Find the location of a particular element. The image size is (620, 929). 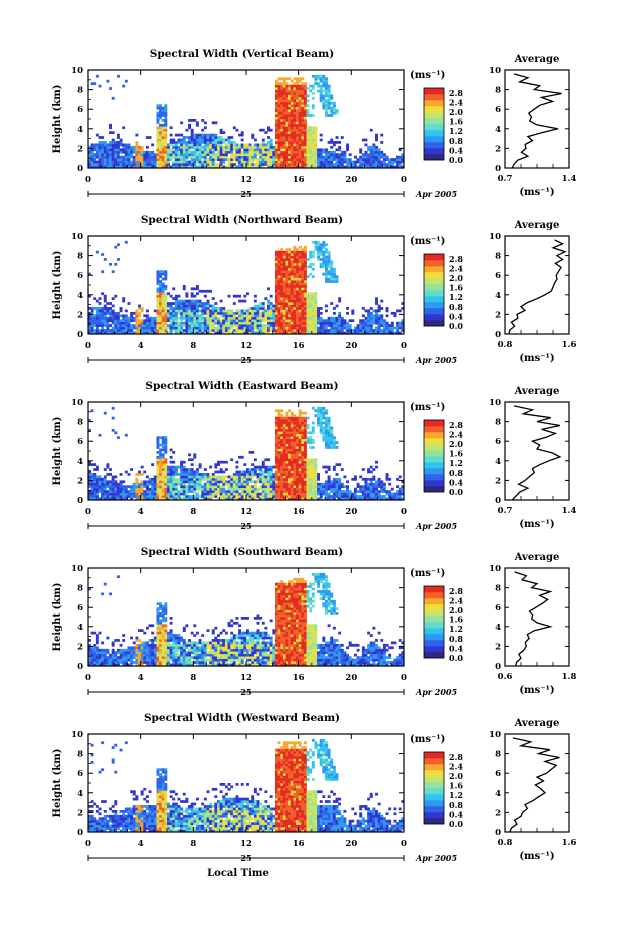

colorbar-tick-label: 2.4 is located at coordinates (456, 268).